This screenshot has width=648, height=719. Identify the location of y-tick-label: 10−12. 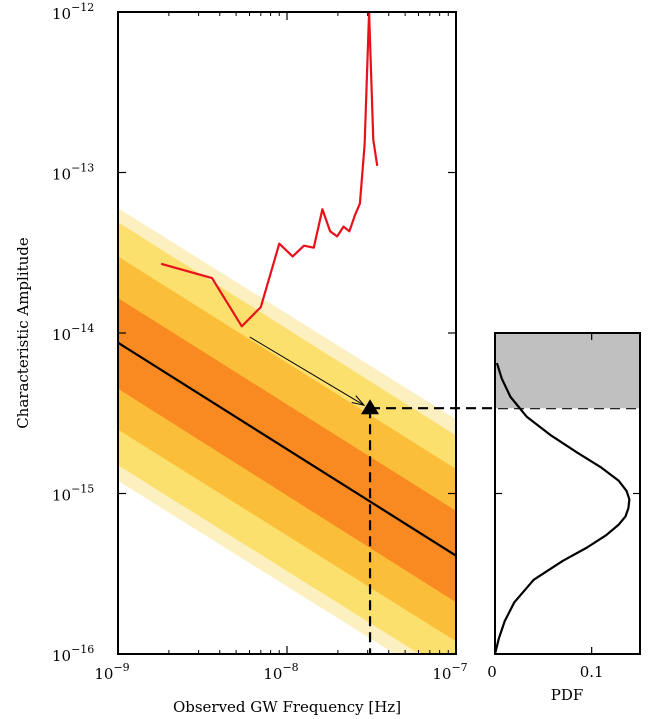
(73, 12).